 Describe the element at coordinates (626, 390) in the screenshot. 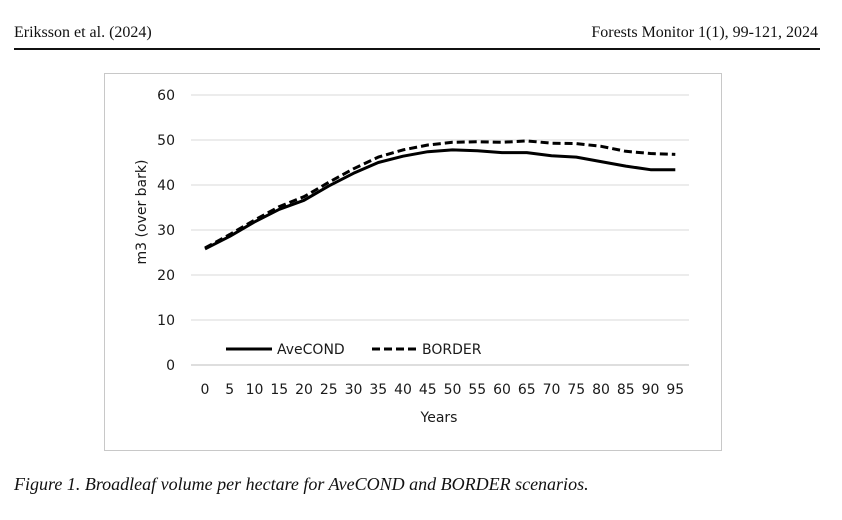

I see `x-tick-label: 85` at that location.